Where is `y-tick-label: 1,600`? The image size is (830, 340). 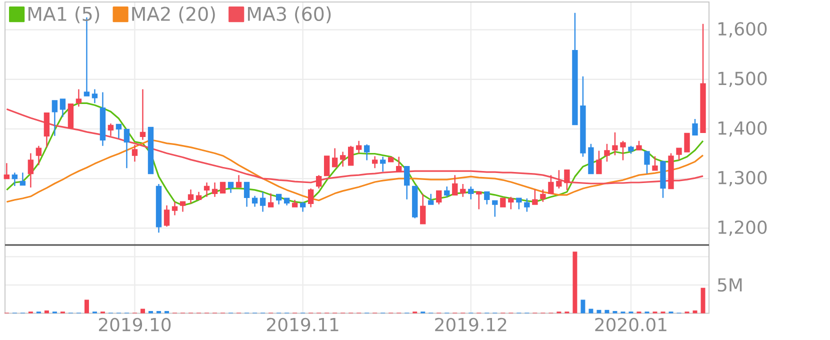 y-tick-label: 1,600 is located at coordinates (742, 30).